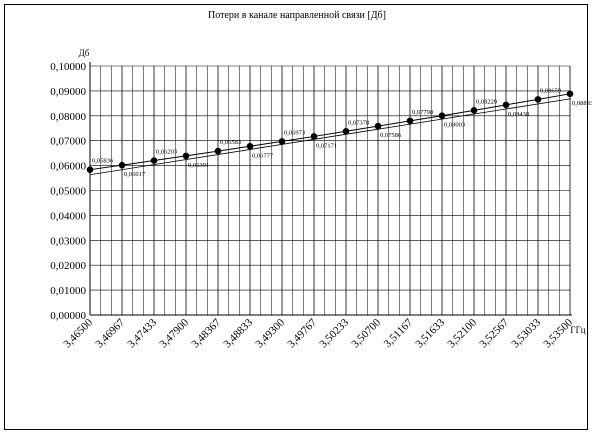 The height and width of the screenshot is (434, 592). What do you see at coordinates (422, 112) in the screenshot?
I see `data-label: 0,07798` at bounding box center [422, 112].